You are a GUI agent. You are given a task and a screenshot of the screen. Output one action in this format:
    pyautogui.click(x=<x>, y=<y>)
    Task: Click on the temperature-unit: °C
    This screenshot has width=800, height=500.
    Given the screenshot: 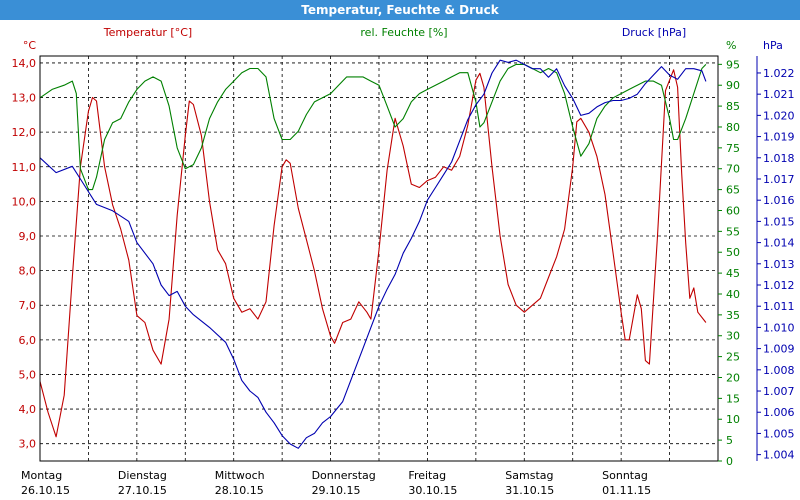 What is the action you would take?
    pyautogui.click(x=30, y=45)
    